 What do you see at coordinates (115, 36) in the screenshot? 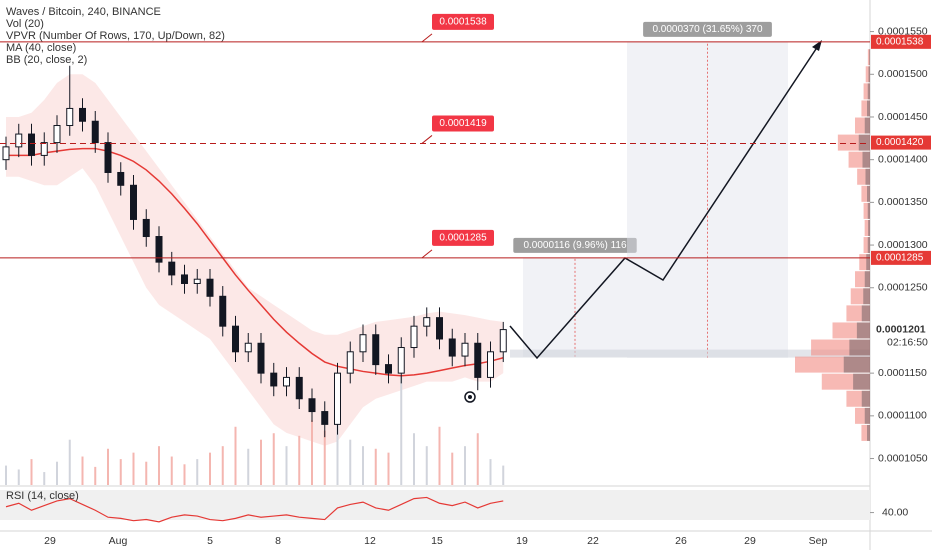
I see `indicator-label: VPVR (Number Of Rows, 170, Up/Down, 82)` at bounding box center [115, 36].